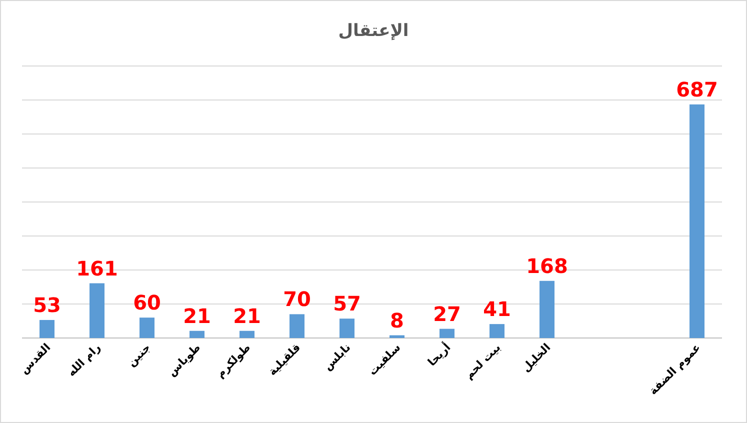 This screenshot has height=423, width=747. I want to click on chart-title: الإعتقال, so click(373, 31).